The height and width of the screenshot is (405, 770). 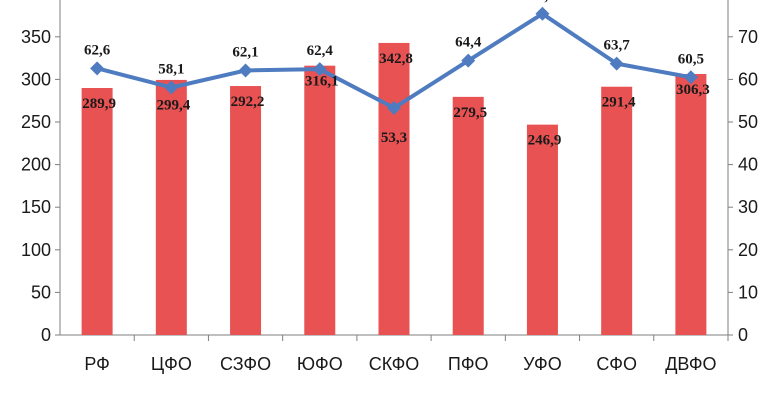 I want to click on category-label: ЮФО, so click(x=320, y=364).